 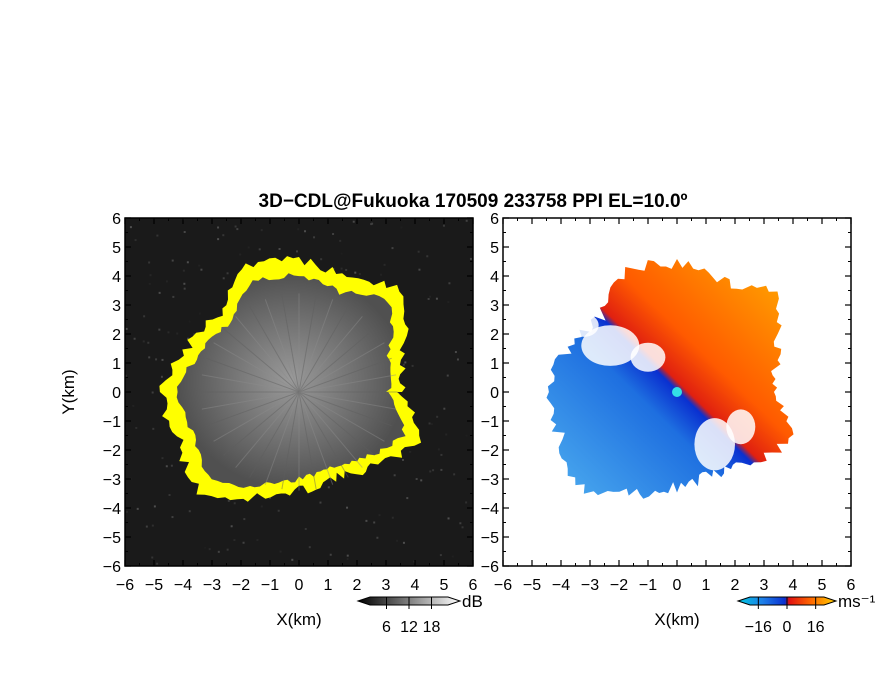 I want to click on reflectivity-colorbar-ticks: 6 12 18, so click(x=411, y=616).